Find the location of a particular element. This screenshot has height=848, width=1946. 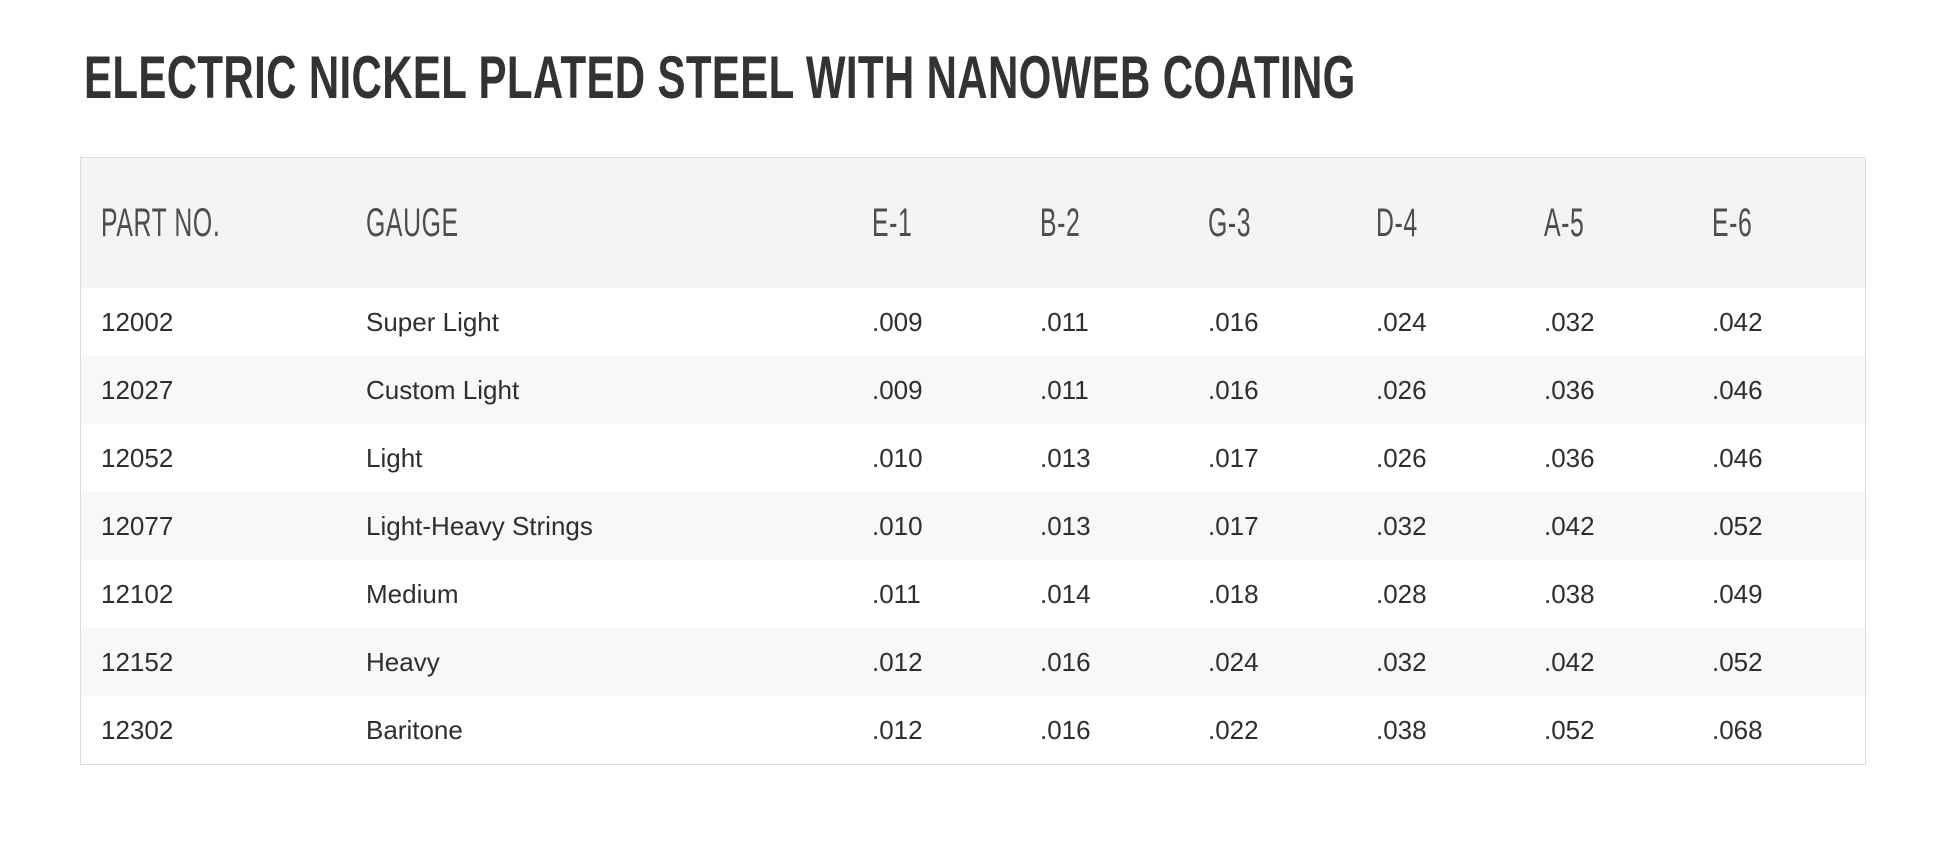

table-row: 12152 Heavy .012 .016 .024 .032 .042 .052 is located at coordinates (973, 662).